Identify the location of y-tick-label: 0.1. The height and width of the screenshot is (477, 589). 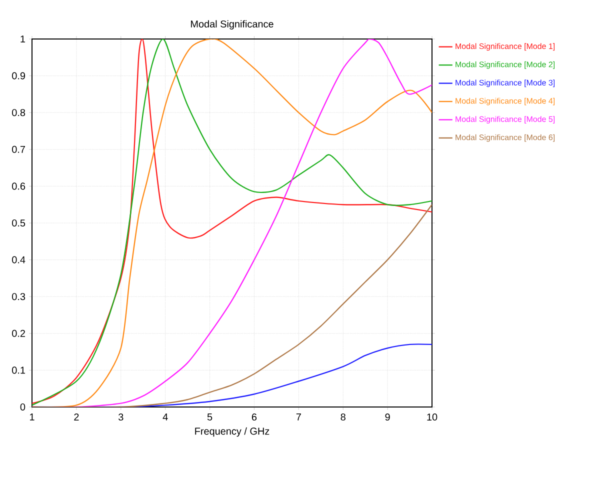
(19, 370).